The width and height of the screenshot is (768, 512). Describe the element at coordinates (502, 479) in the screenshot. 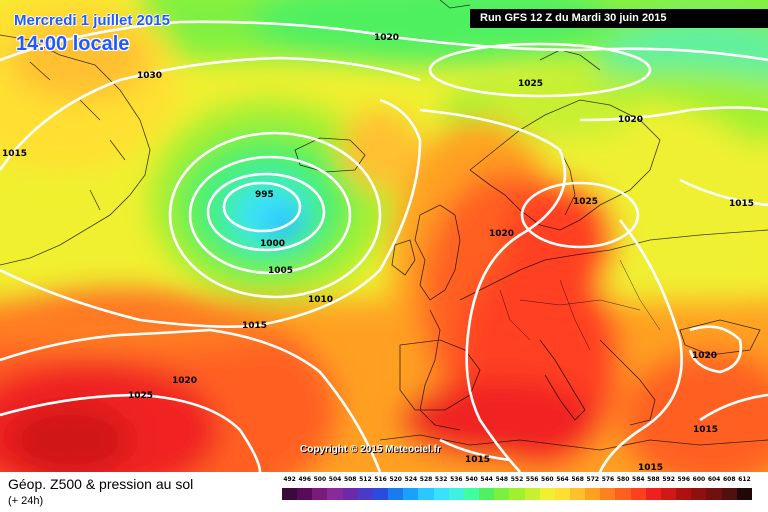

I see `legend-label: 548` at that location.